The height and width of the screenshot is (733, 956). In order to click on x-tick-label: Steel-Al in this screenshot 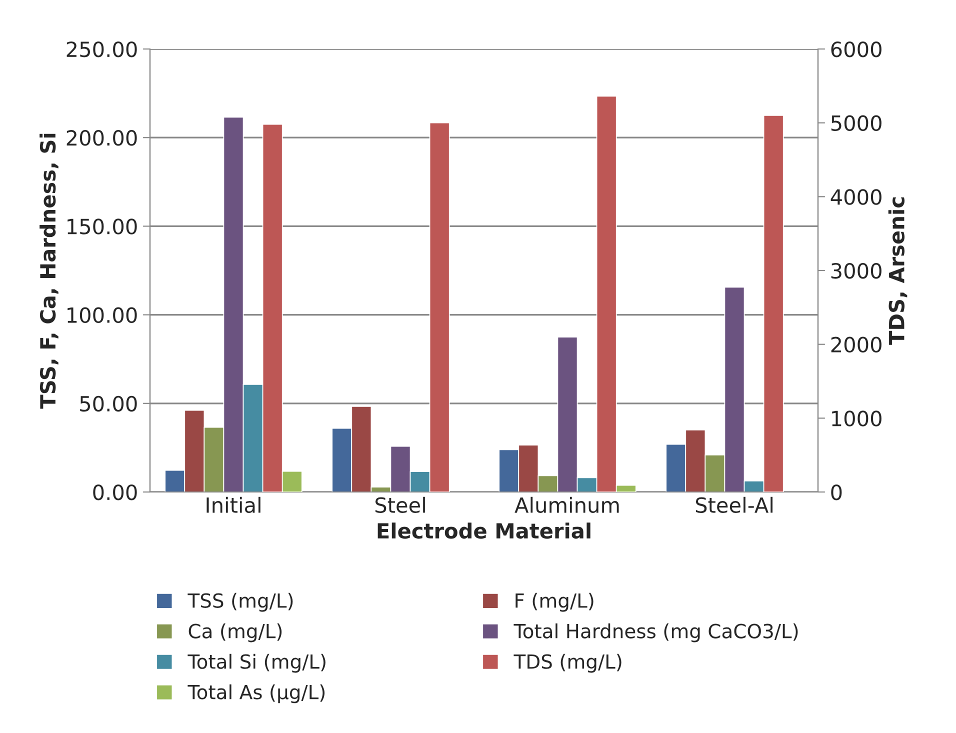, I will do `click(734, 504)`.